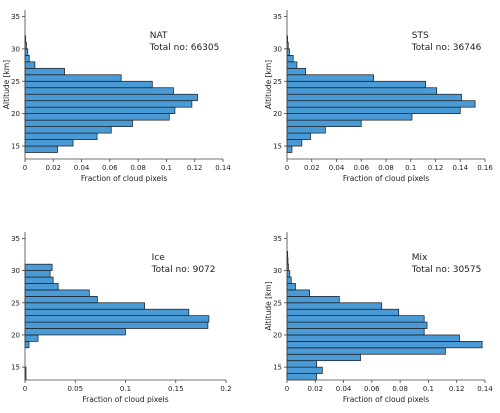 The height and width of the screenshot is (413, 500). I want to click on total-count-label: Total no: 36746, so click(446, 48).